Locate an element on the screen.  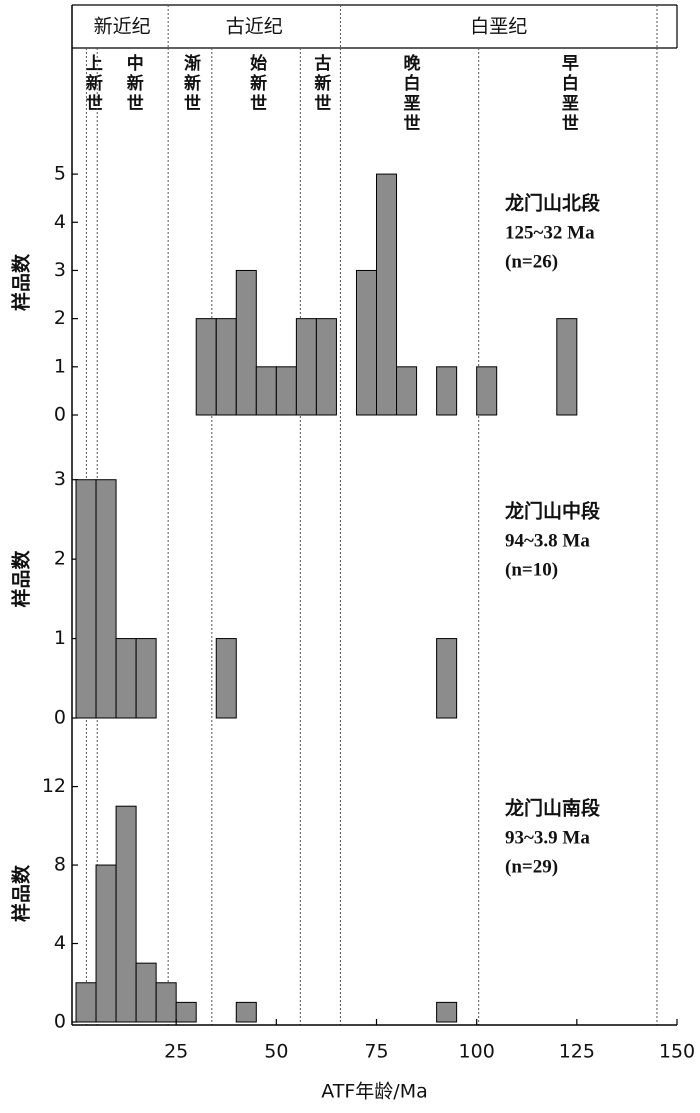
y-tick-label: 5 is located at coordinates (60, 174).